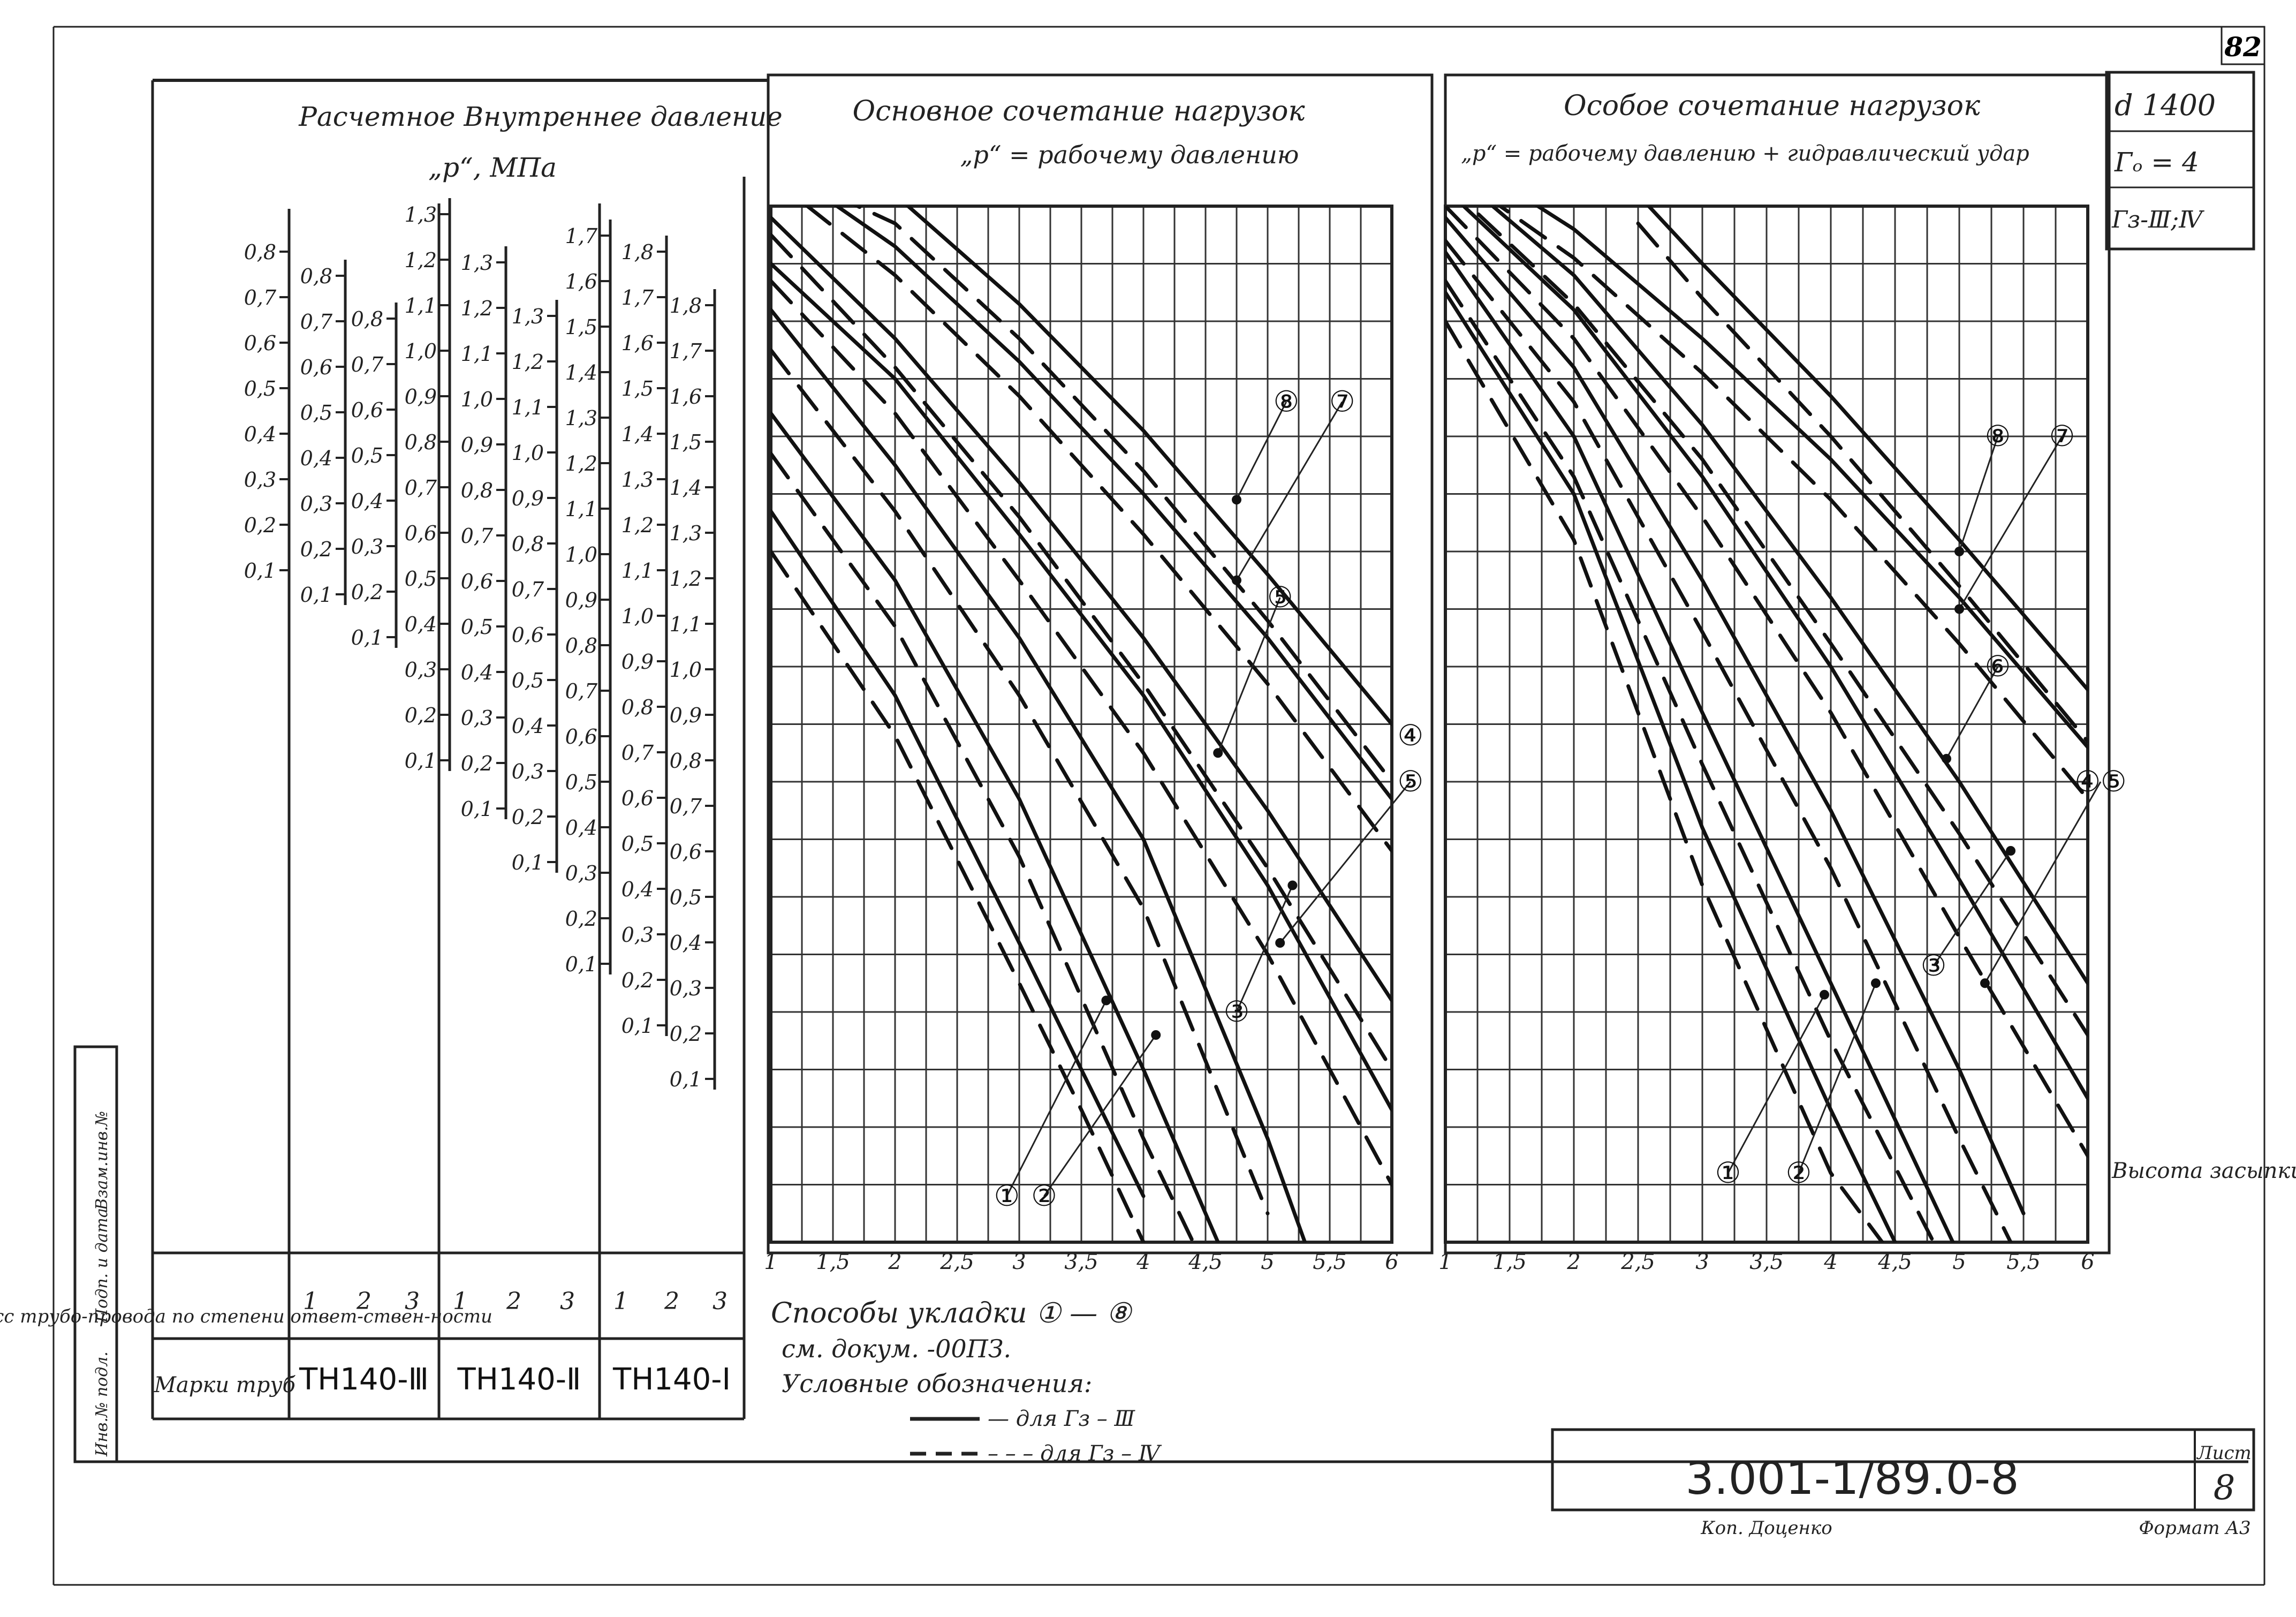  What do you see at coordinates (493, 167) in the screenshot?
I see `pressure-title-unit: „р“, МПа` at bounding box center [493, 167].